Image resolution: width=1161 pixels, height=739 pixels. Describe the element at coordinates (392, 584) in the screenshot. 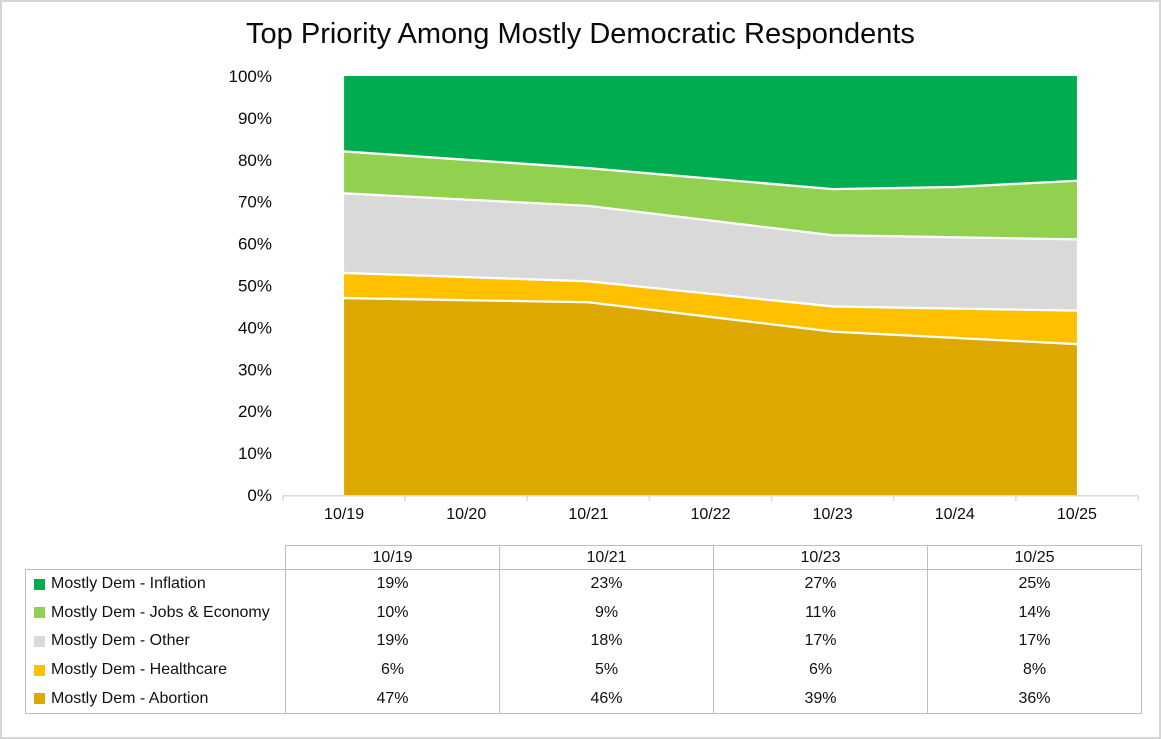

I see `table-value-mostly-dem-inflation-10-19: 19%` at that location.